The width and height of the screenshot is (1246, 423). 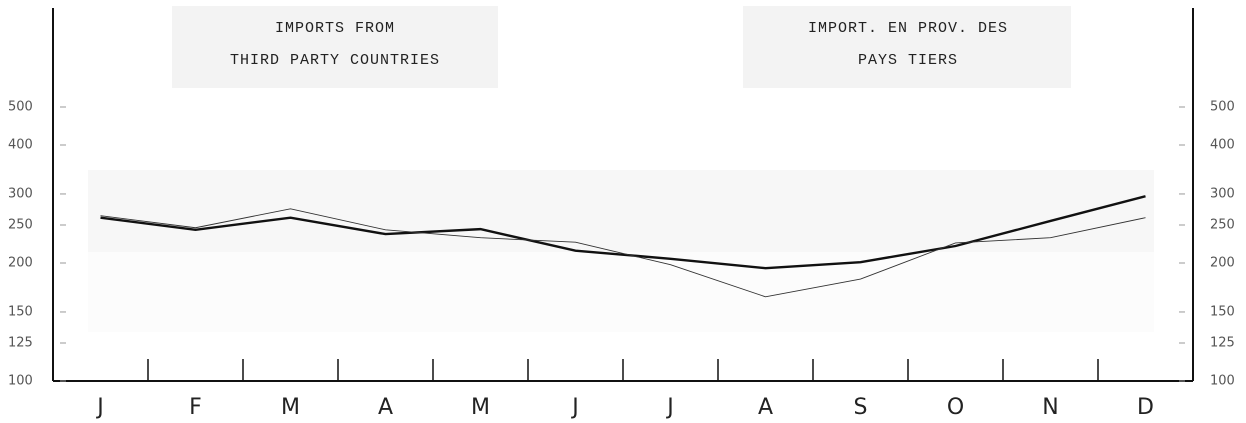 What do you see at coordinates (1050, 407) in the screenshot?
I see `x-tick-label: N` at bounding box center [1050, 407].